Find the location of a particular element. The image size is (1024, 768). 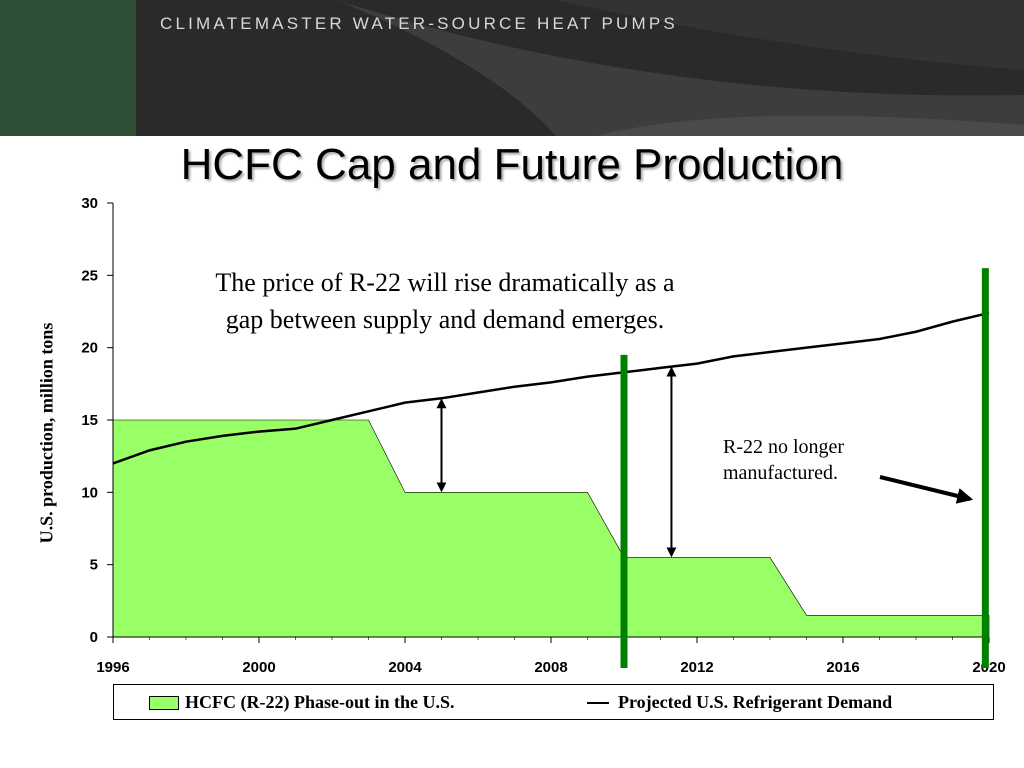

banner-title: CLIMATEMASTER WATER-SOURCE HEAT PUMPS is located at coordinates (419, 23).